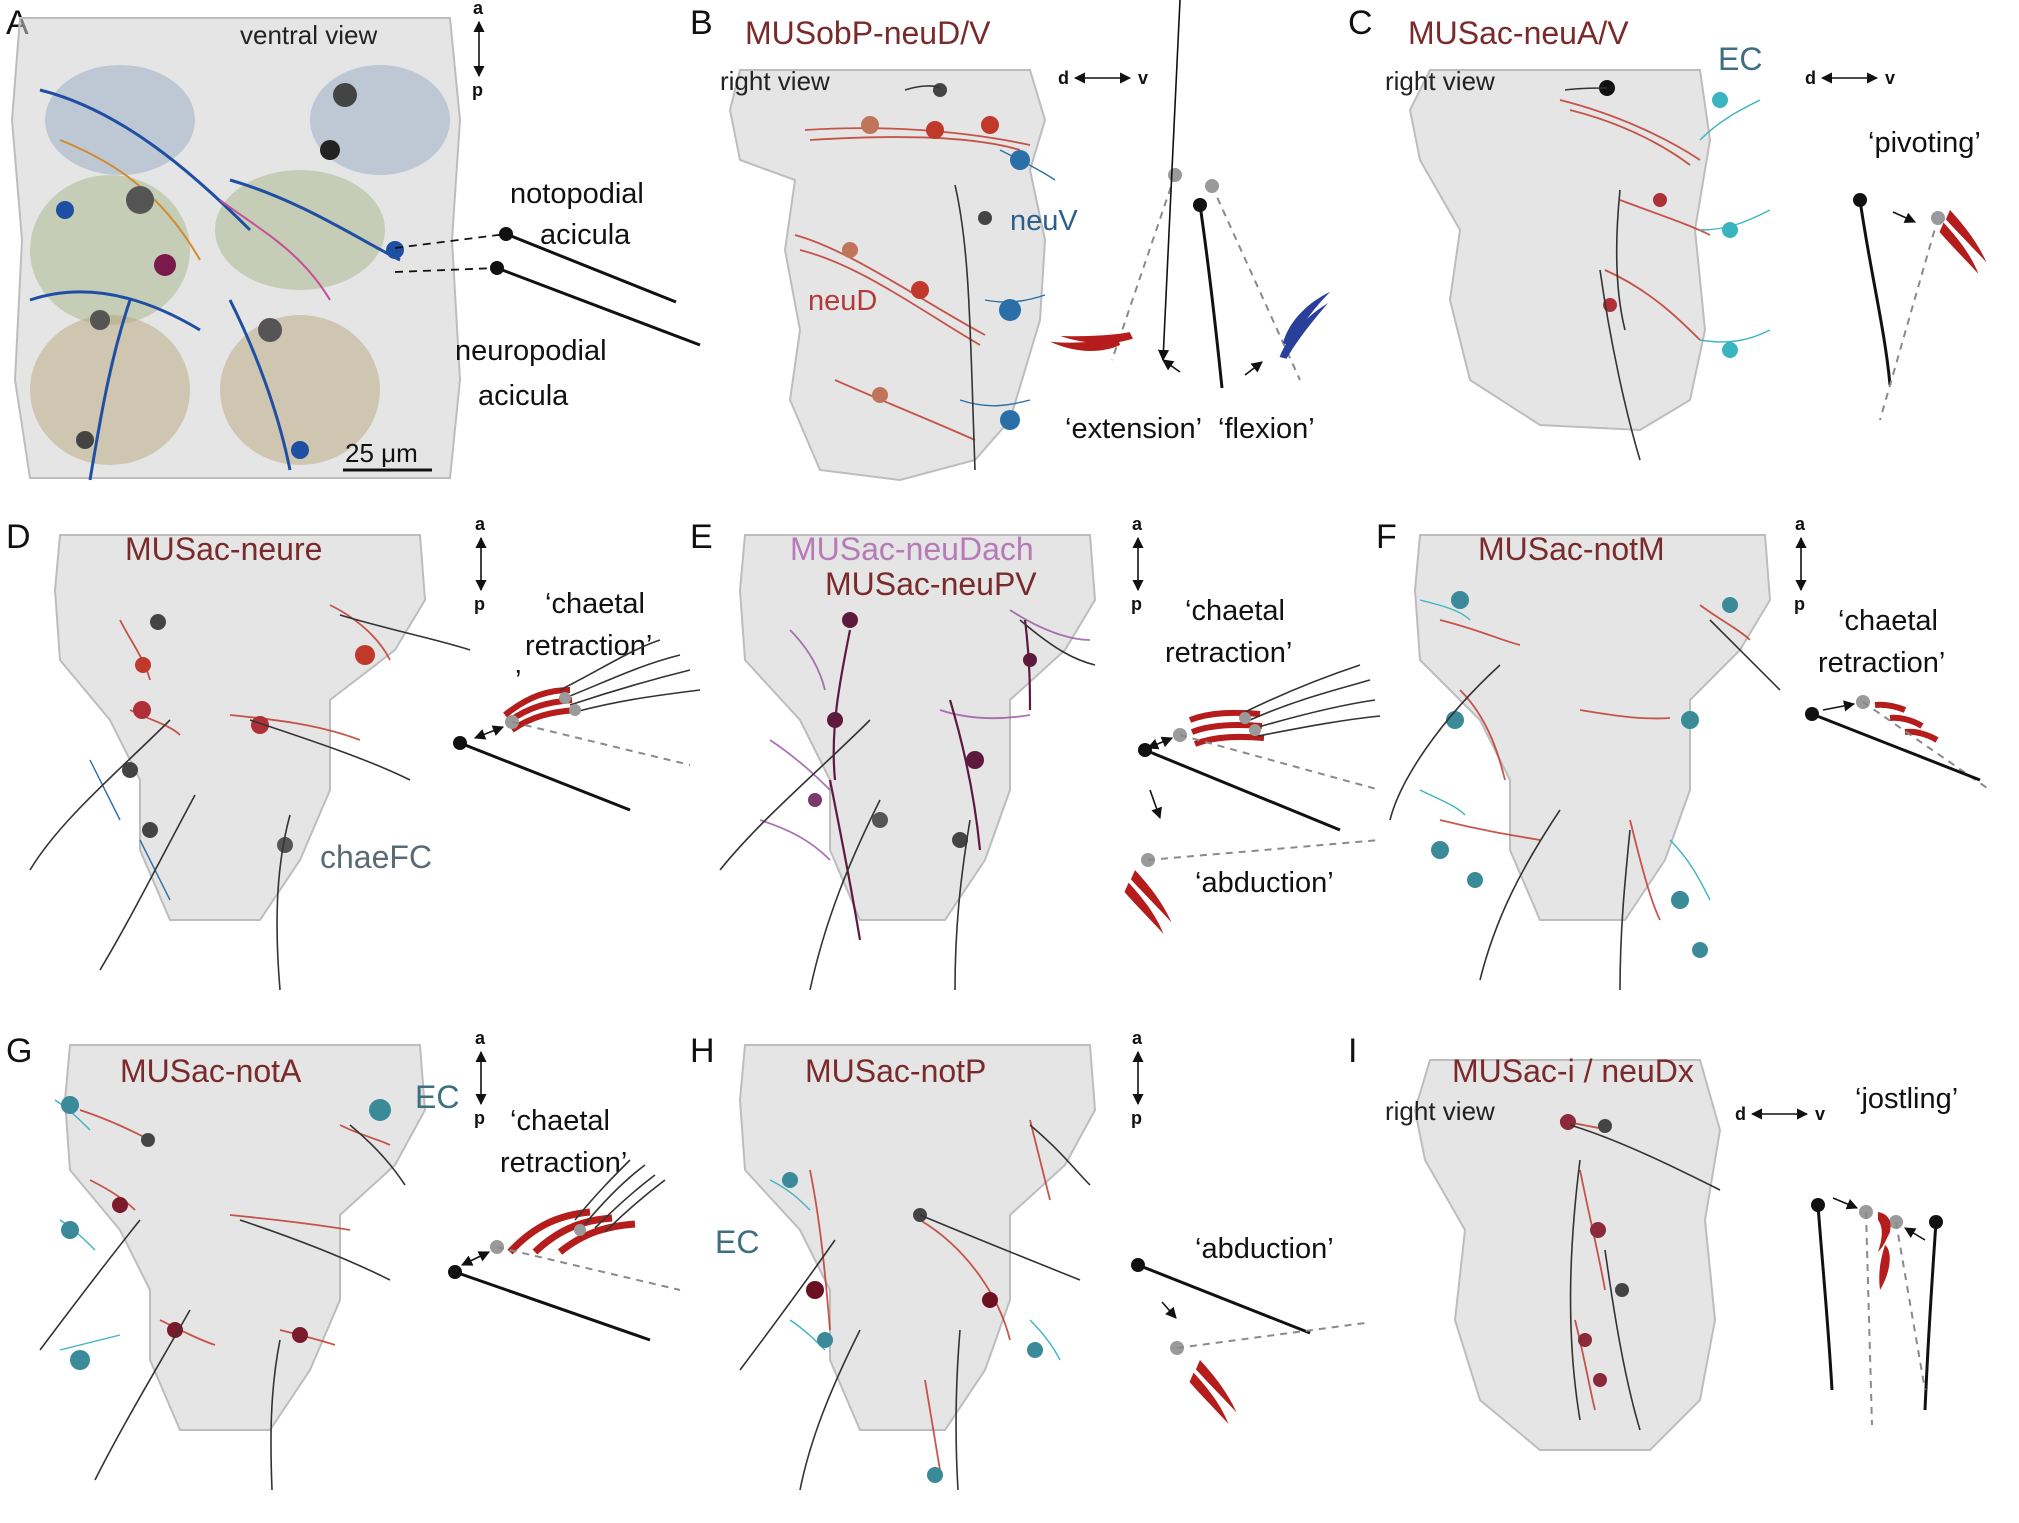 The image size is (2019, 1523). I want to click on leader-neuropodial, so click(446, 270).